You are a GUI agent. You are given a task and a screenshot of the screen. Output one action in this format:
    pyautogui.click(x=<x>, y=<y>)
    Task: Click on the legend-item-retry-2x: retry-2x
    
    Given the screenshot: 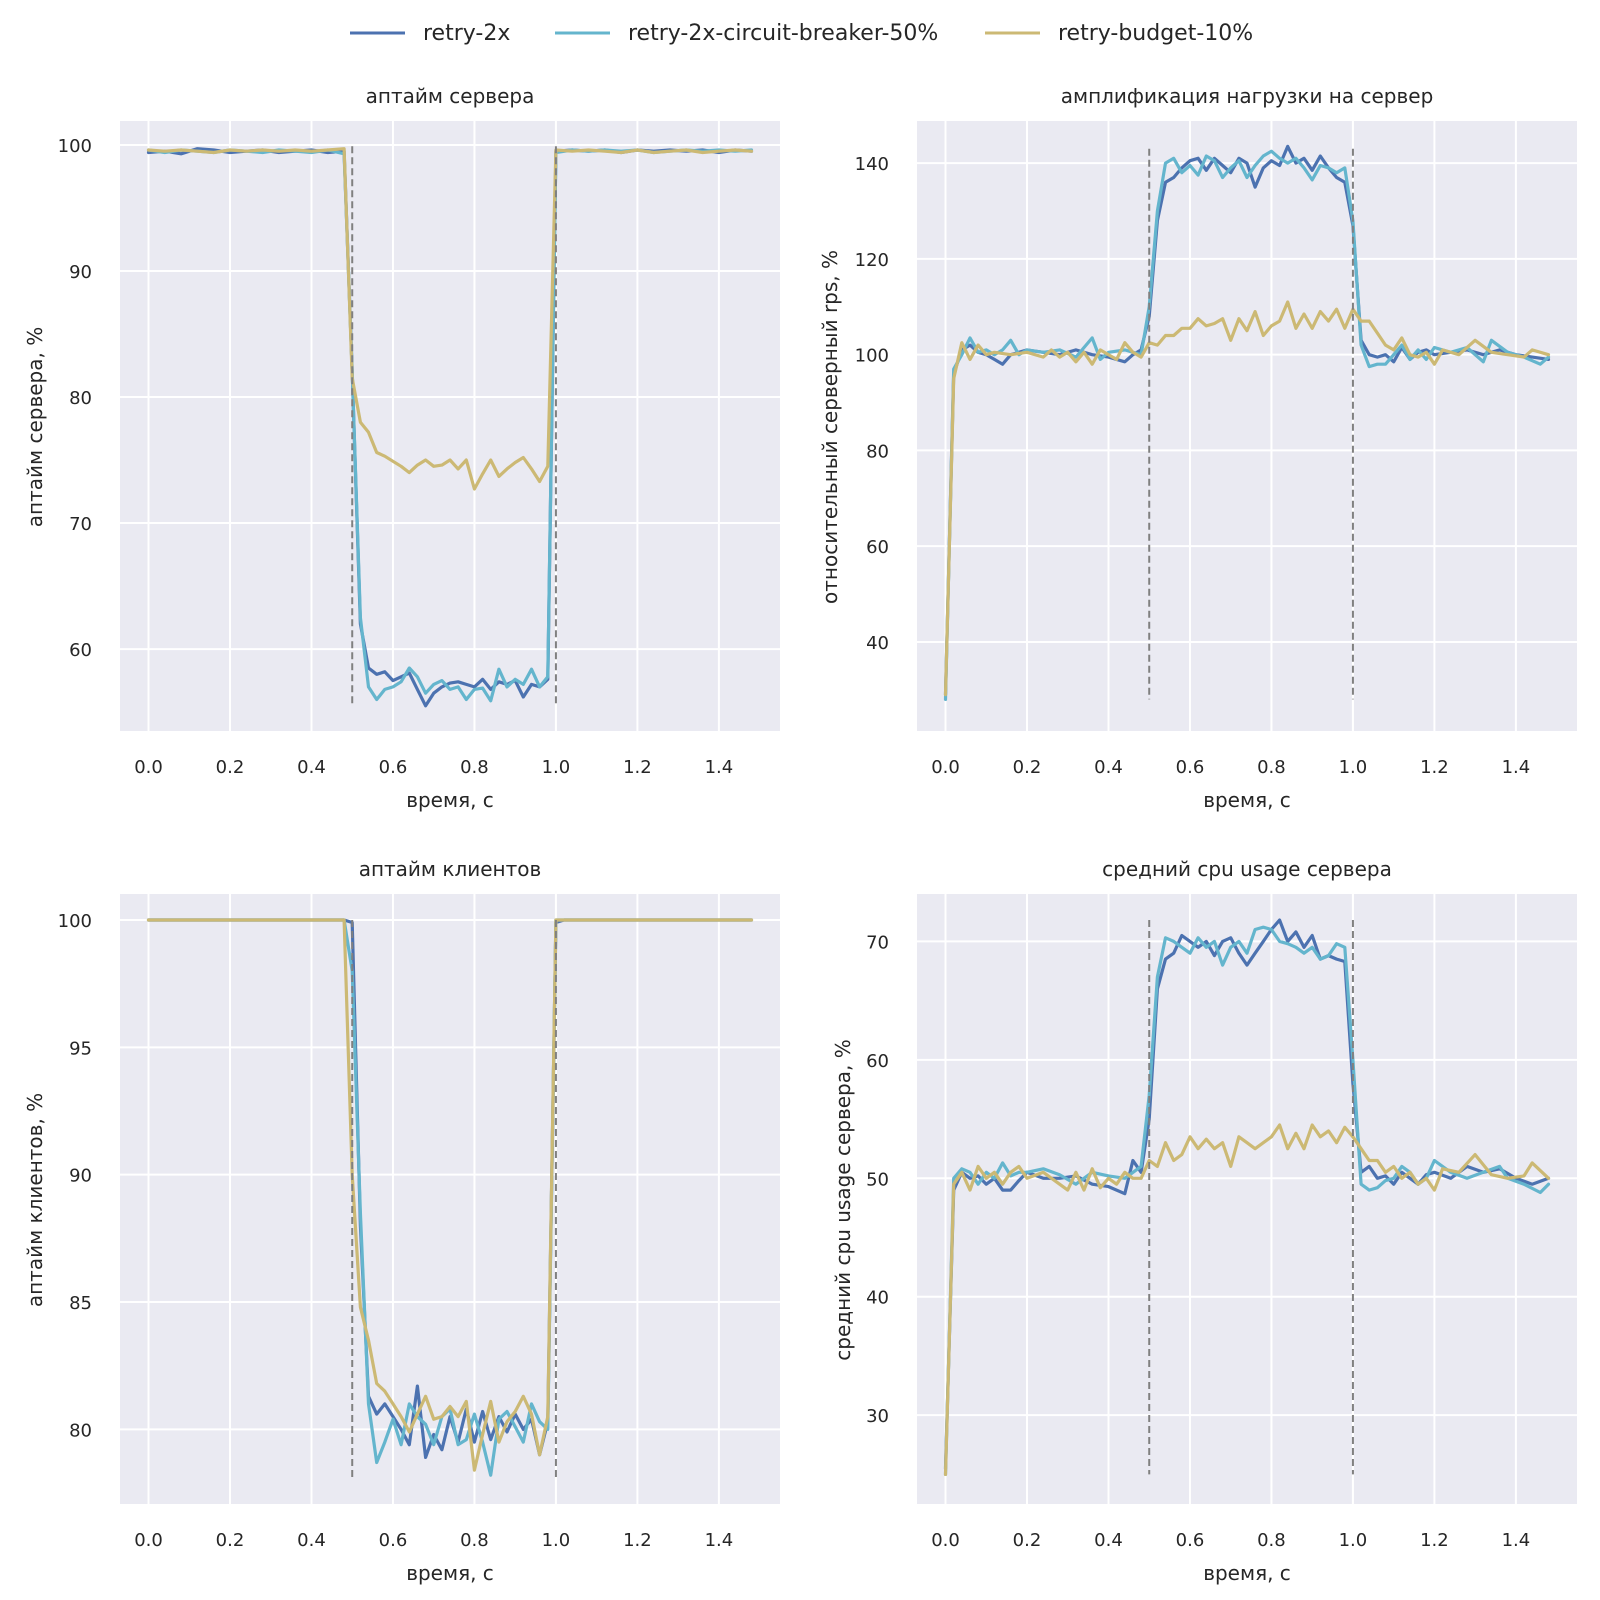 What is the action you would take?
    pyautogui.click(x=430, y=33)
    